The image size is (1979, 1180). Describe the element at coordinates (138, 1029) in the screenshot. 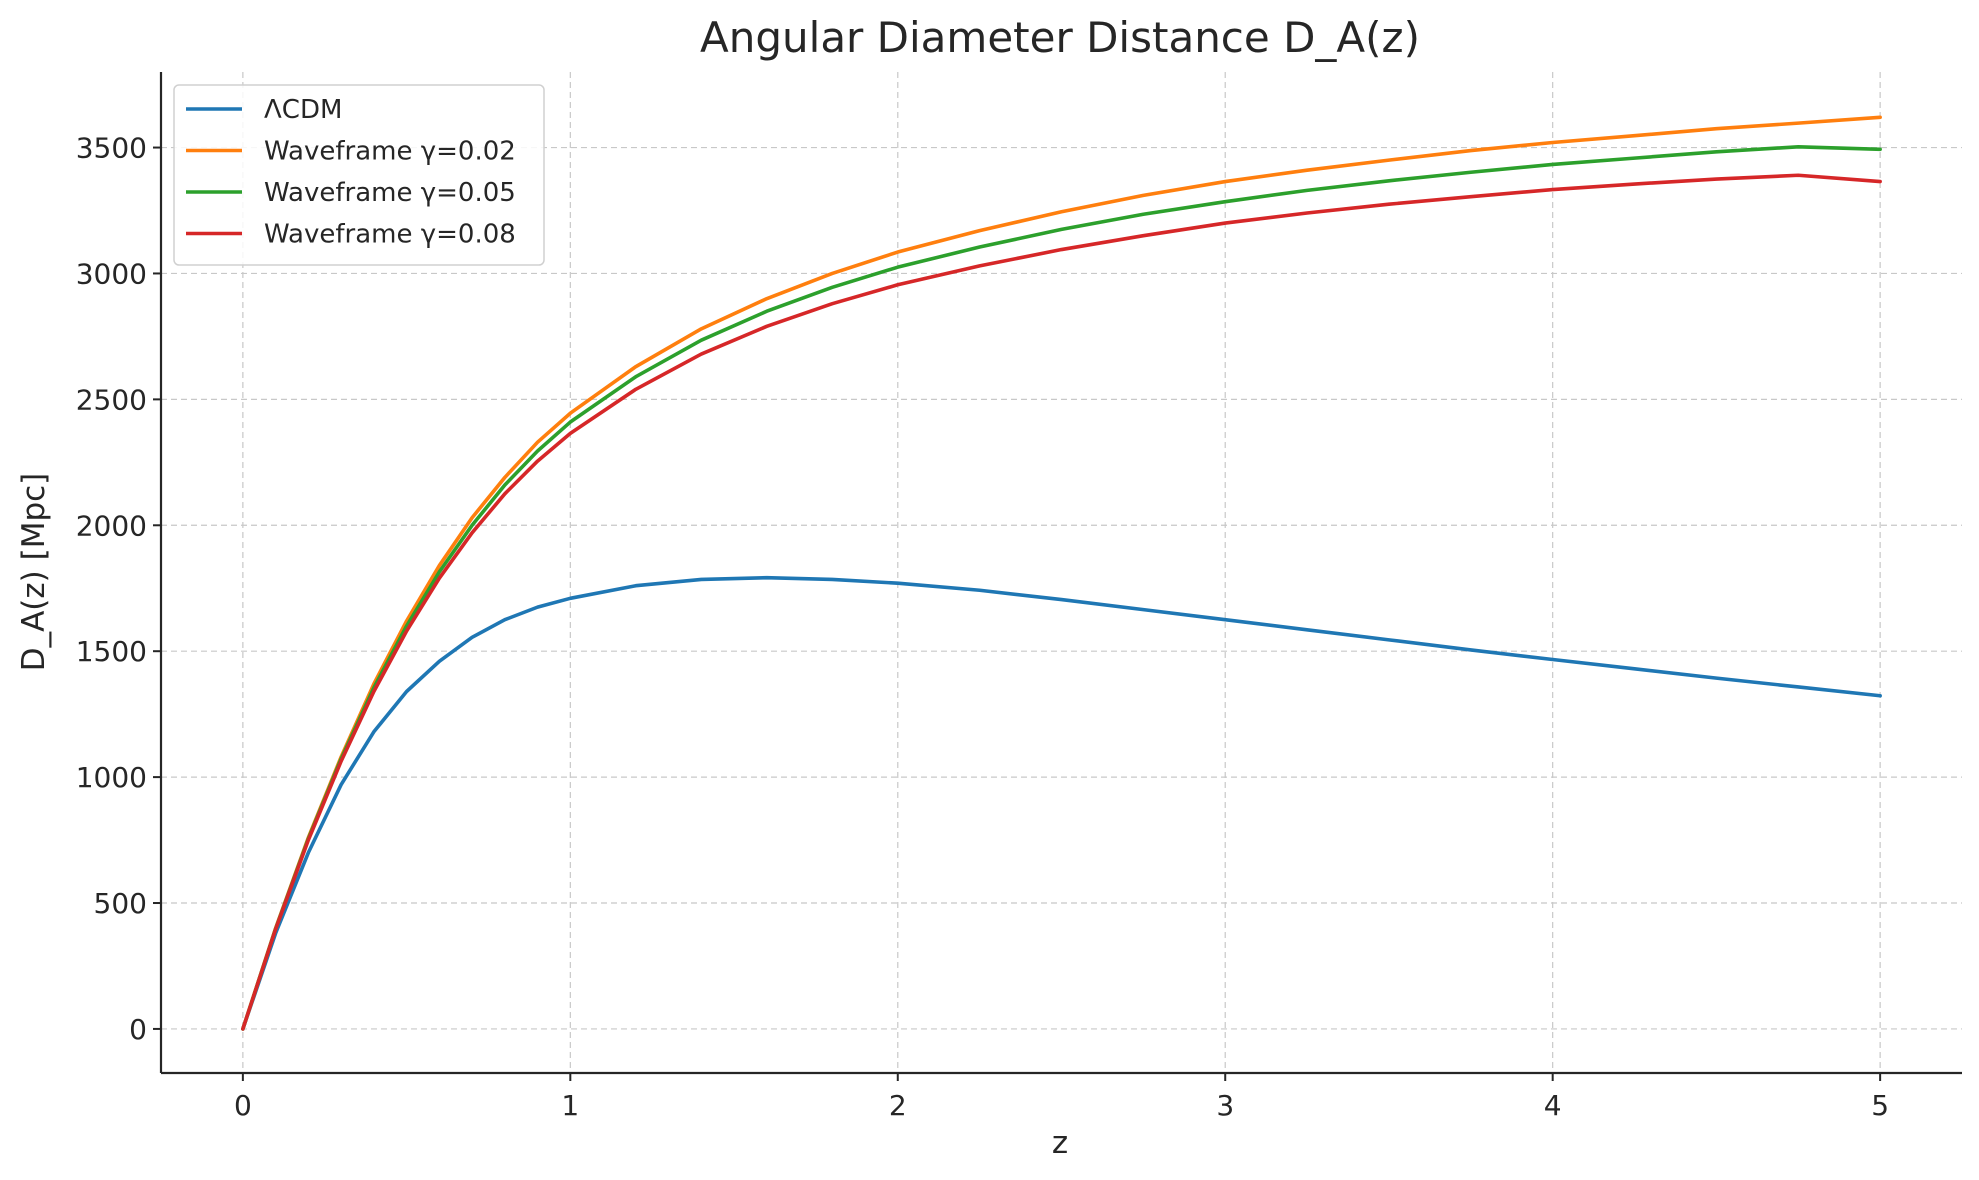

I see `y-tick-label: 0` at that location.